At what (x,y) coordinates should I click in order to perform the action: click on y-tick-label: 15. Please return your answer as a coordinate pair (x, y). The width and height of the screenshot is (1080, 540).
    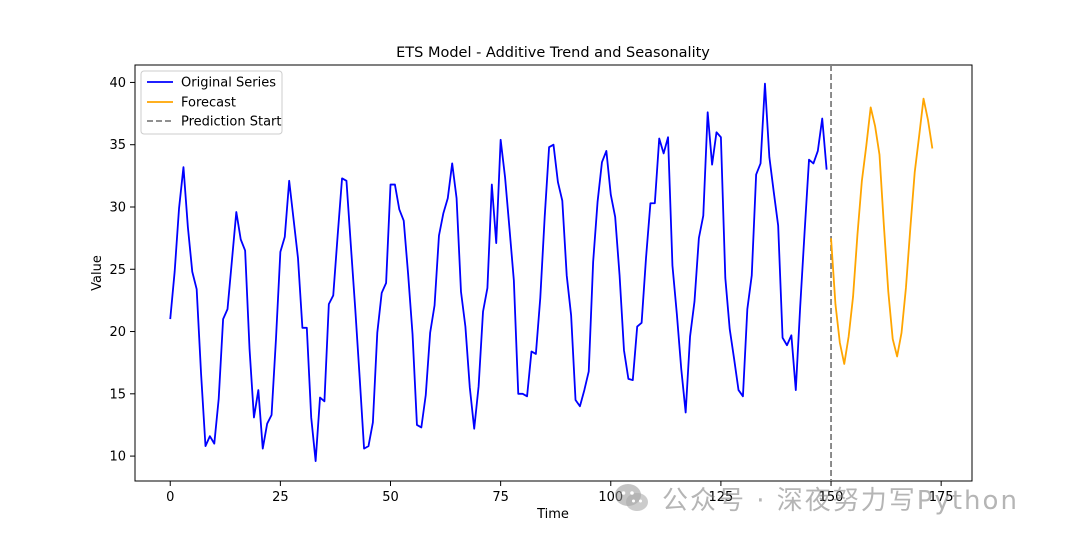
    Looking at the image, I should click on (117, 394).